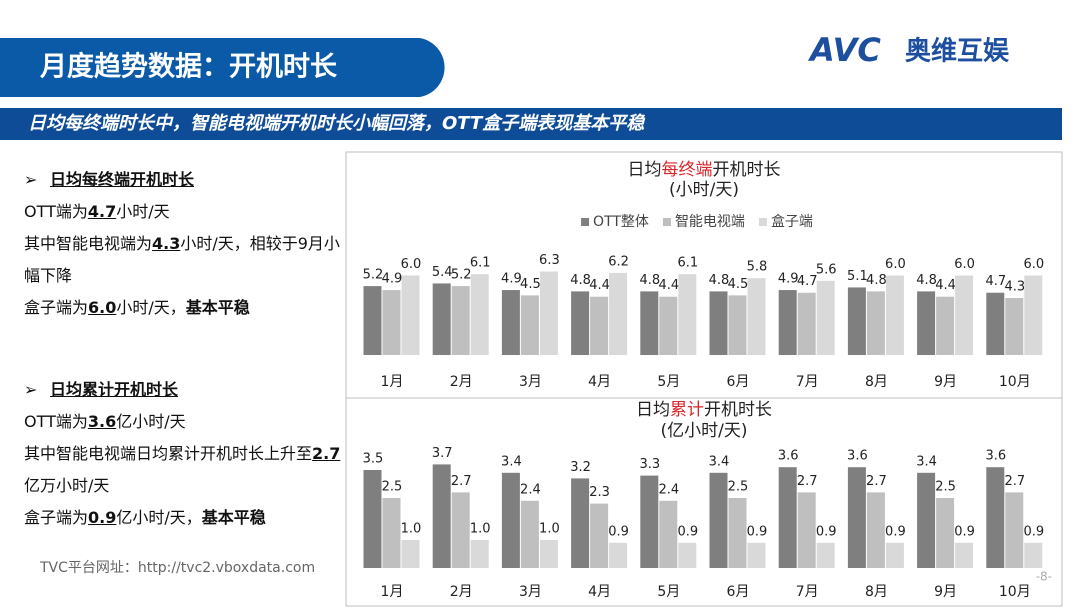 Image resolution: width=1080 pixels, height=608 pixels. What do you see at coordinates (549, 529) in the screenshot?
I see `data-label: 1.0` at bounding box center [549, 529].